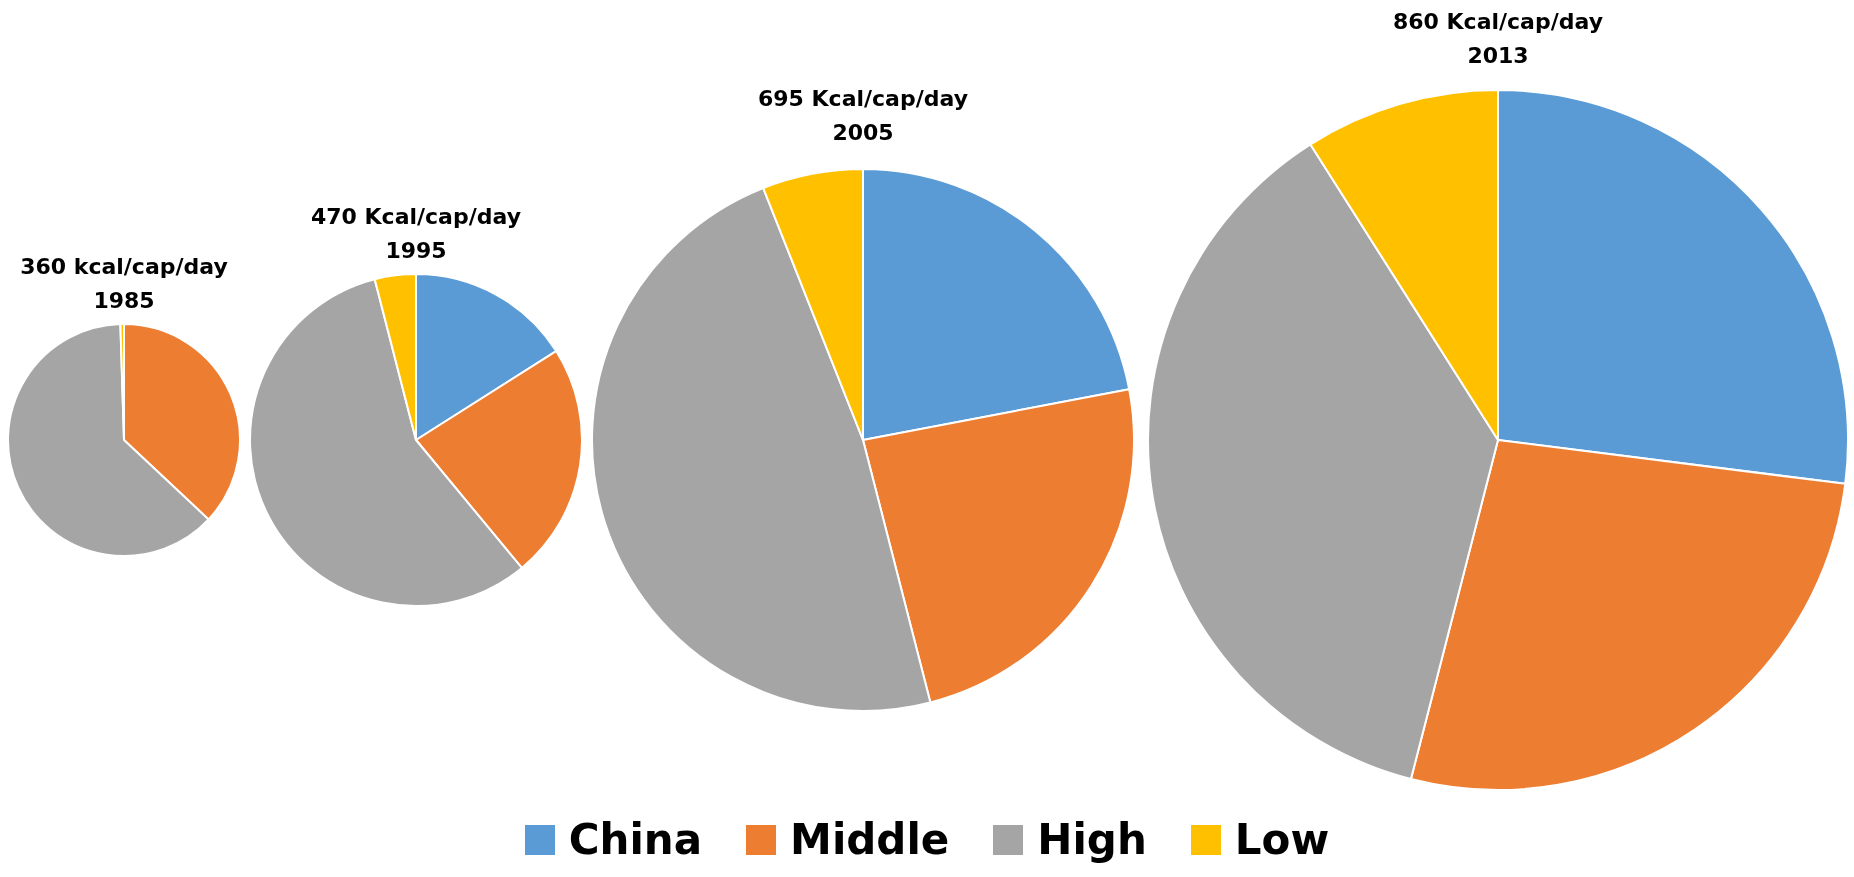  I want to click on slice-label: 360 kcal/cap/day 1985, so click(124, 284).